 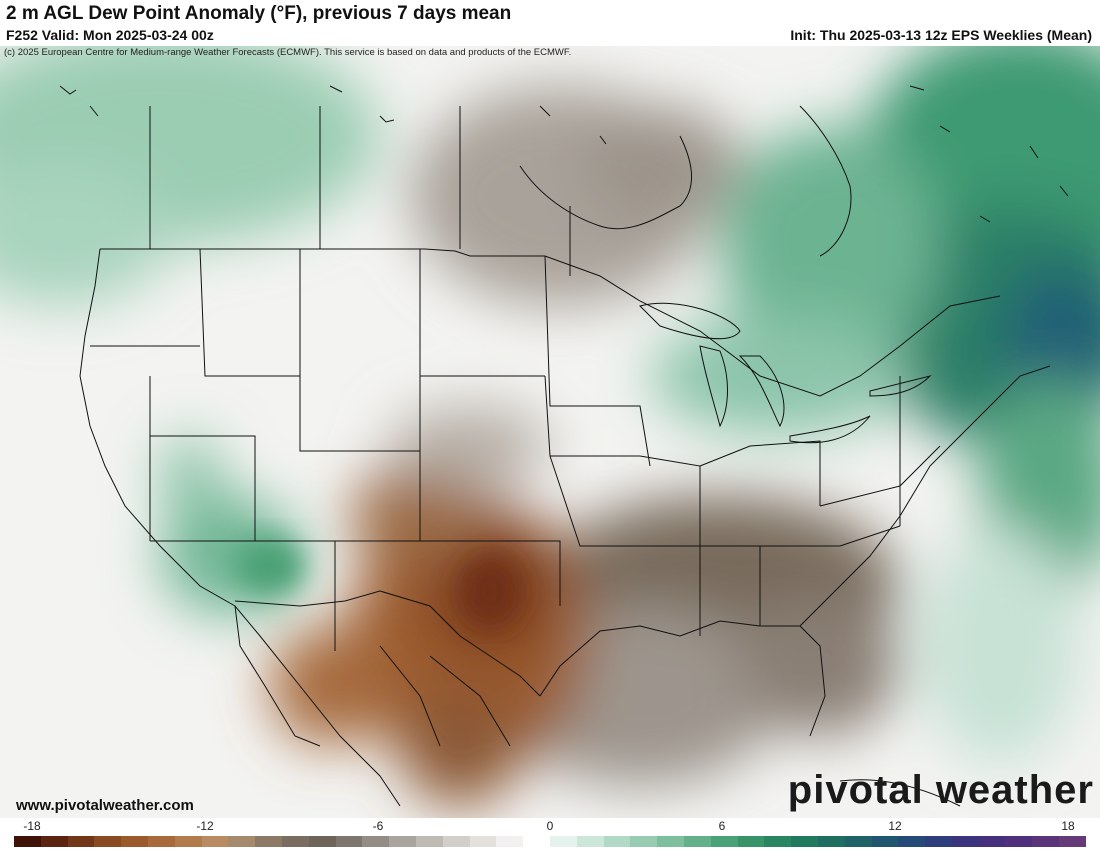 What do you see at coordinates (205, 826) in the screenshot?
I see `legend-tick: -12` at bounding box center [205, 826].